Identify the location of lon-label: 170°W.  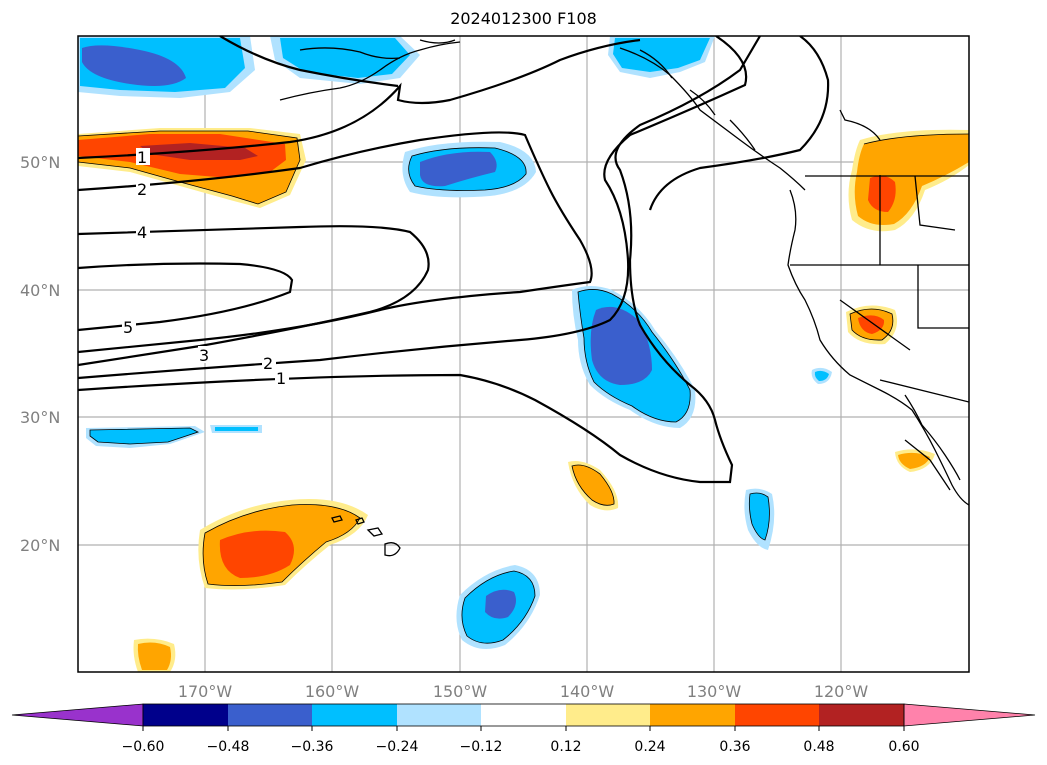
(205, 691).